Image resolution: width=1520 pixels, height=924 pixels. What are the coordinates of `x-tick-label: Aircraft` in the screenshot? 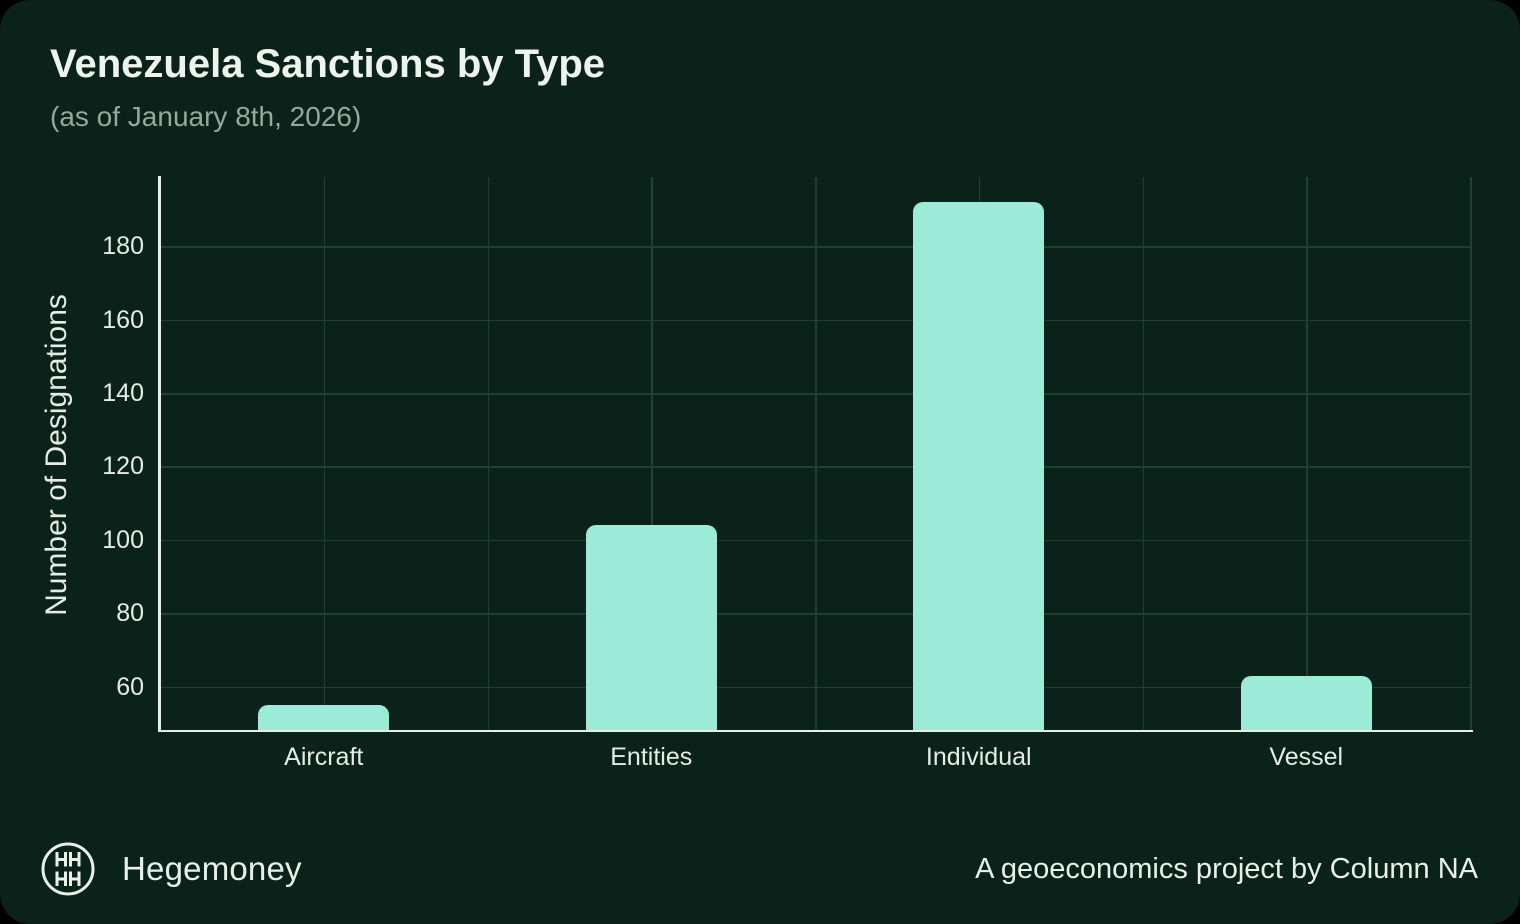 It's located at (324, 757).